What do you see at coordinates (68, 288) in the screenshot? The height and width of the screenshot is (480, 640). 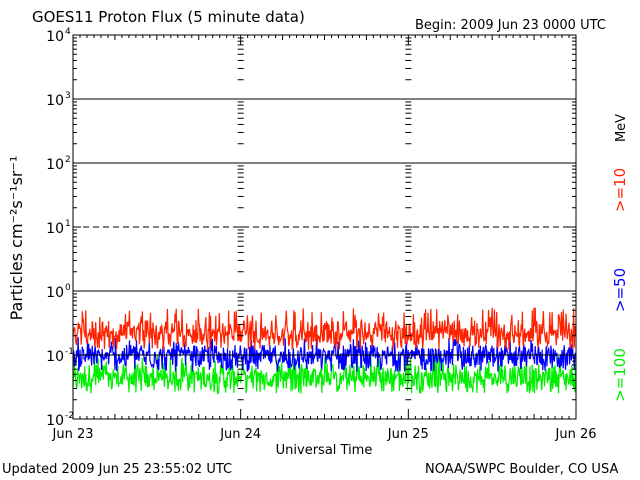 I see `y-tick-label-exp: 0` at bounding box center [68, 288].